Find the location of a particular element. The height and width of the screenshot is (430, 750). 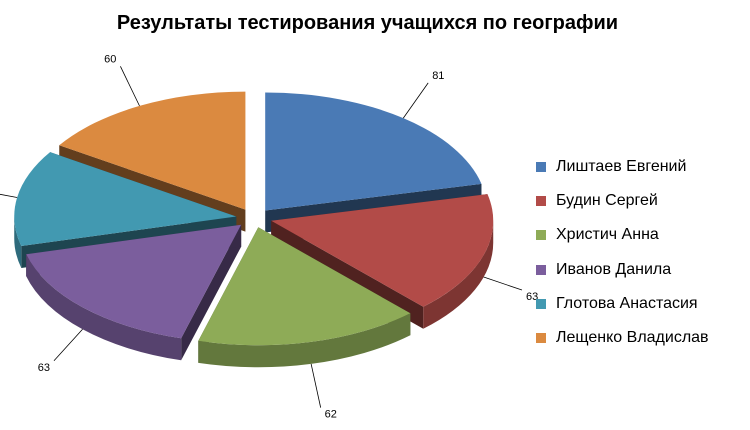

data-label: 81 is located at coordinates (438, 76).